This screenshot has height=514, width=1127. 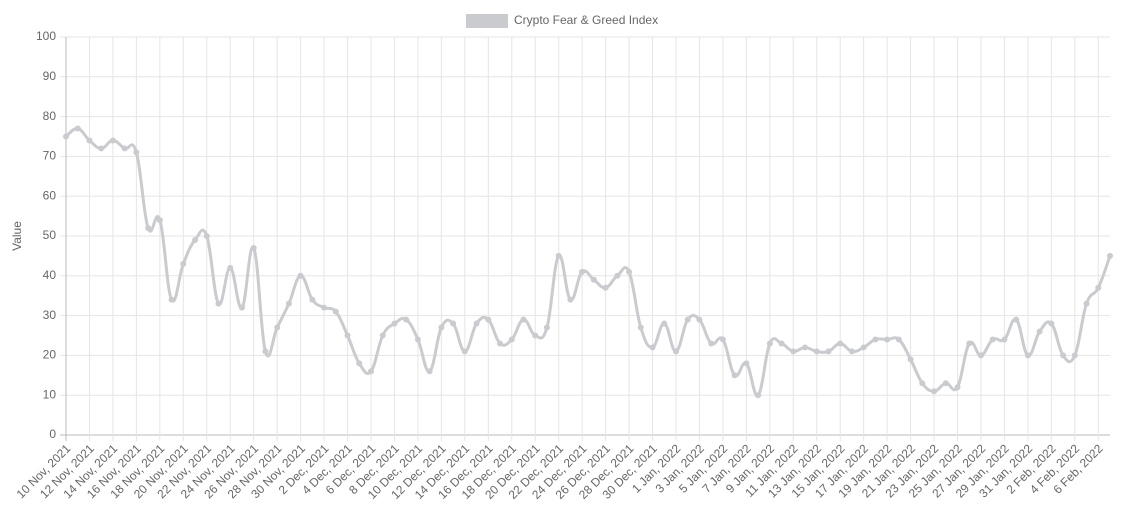 What do you see at coordinates (50, 315) in the screenshot?
I see `y-tick-label: 30` at bounding box center [50, 315].